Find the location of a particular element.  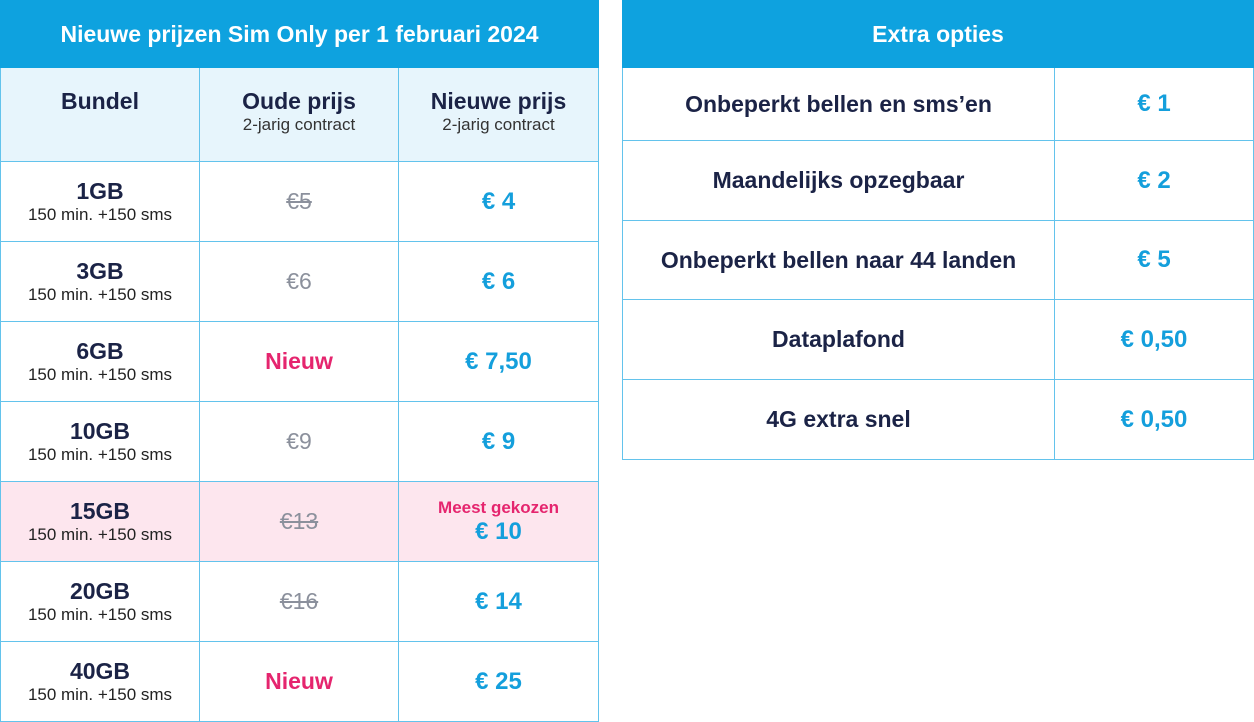

bundle: 20GB is located at coordinates (100, 591).